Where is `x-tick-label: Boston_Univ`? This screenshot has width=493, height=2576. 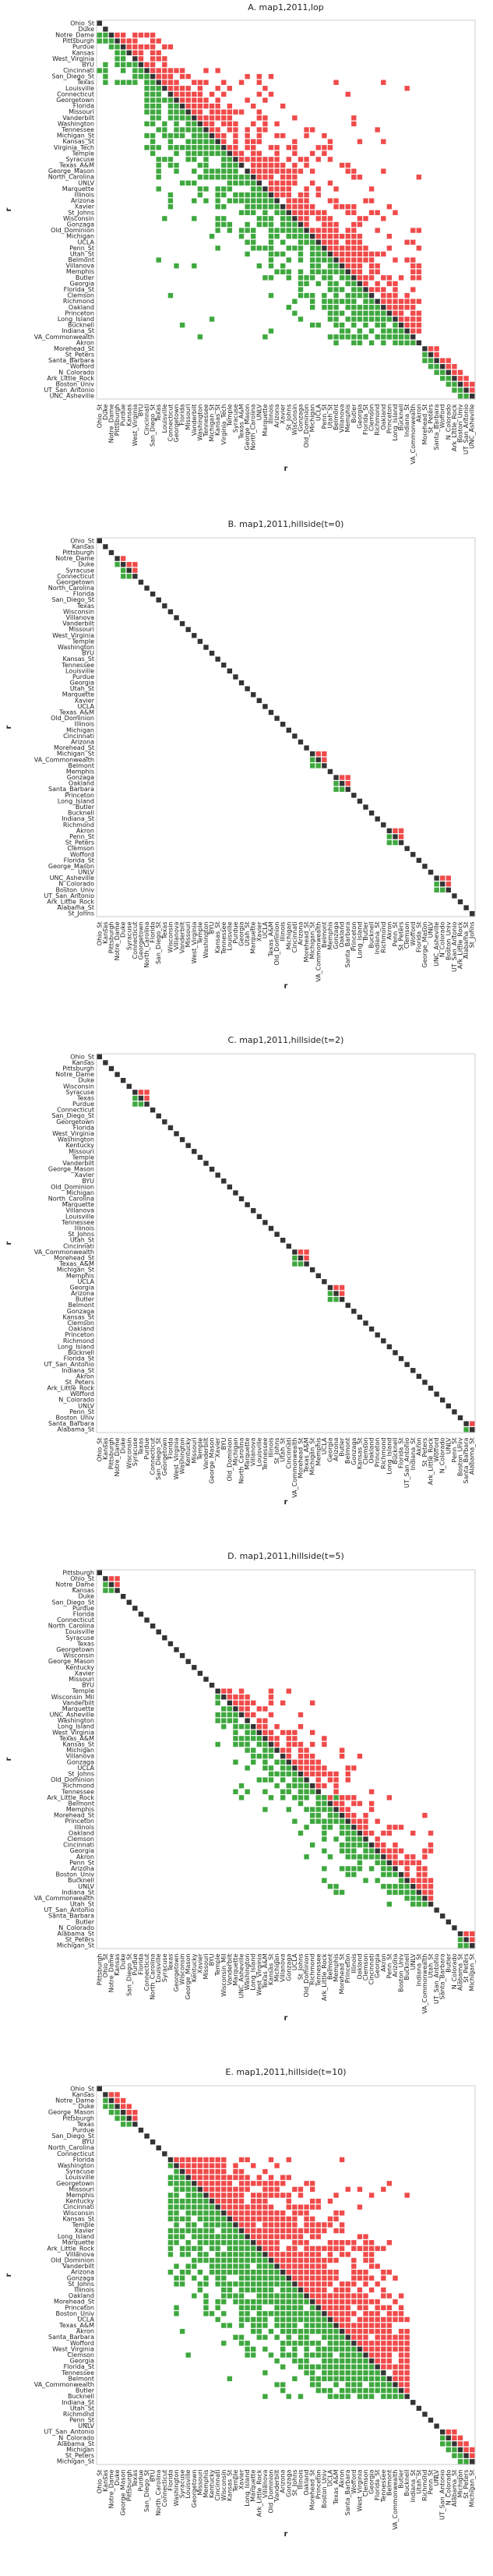 x-tick-label: Boston_Univ is located at coordinates (401, 1972).